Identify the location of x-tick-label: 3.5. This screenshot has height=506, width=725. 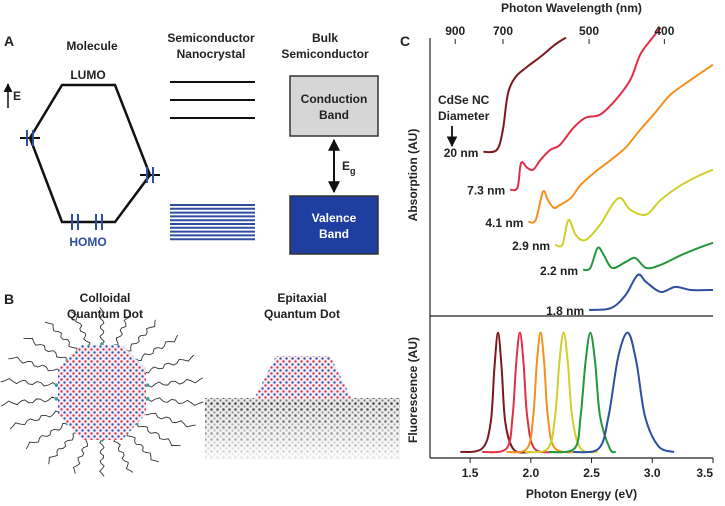
(704, 473).